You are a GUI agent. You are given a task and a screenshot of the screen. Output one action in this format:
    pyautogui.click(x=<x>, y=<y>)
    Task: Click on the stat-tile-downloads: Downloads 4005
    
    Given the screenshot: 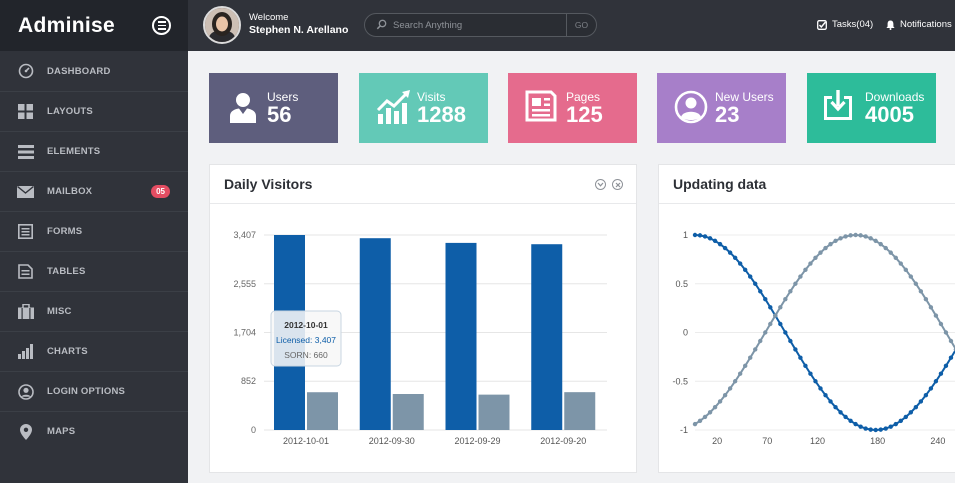 What is the action you would take?
    pyautogui.click(x=871, y=108)
    